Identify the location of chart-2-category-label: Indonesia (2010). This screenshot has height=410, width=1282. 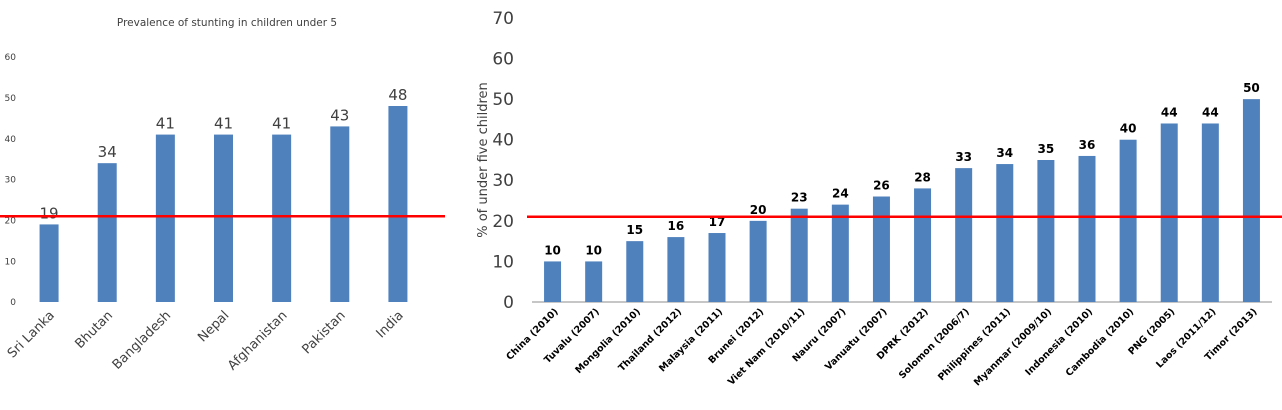
(1059, 342).